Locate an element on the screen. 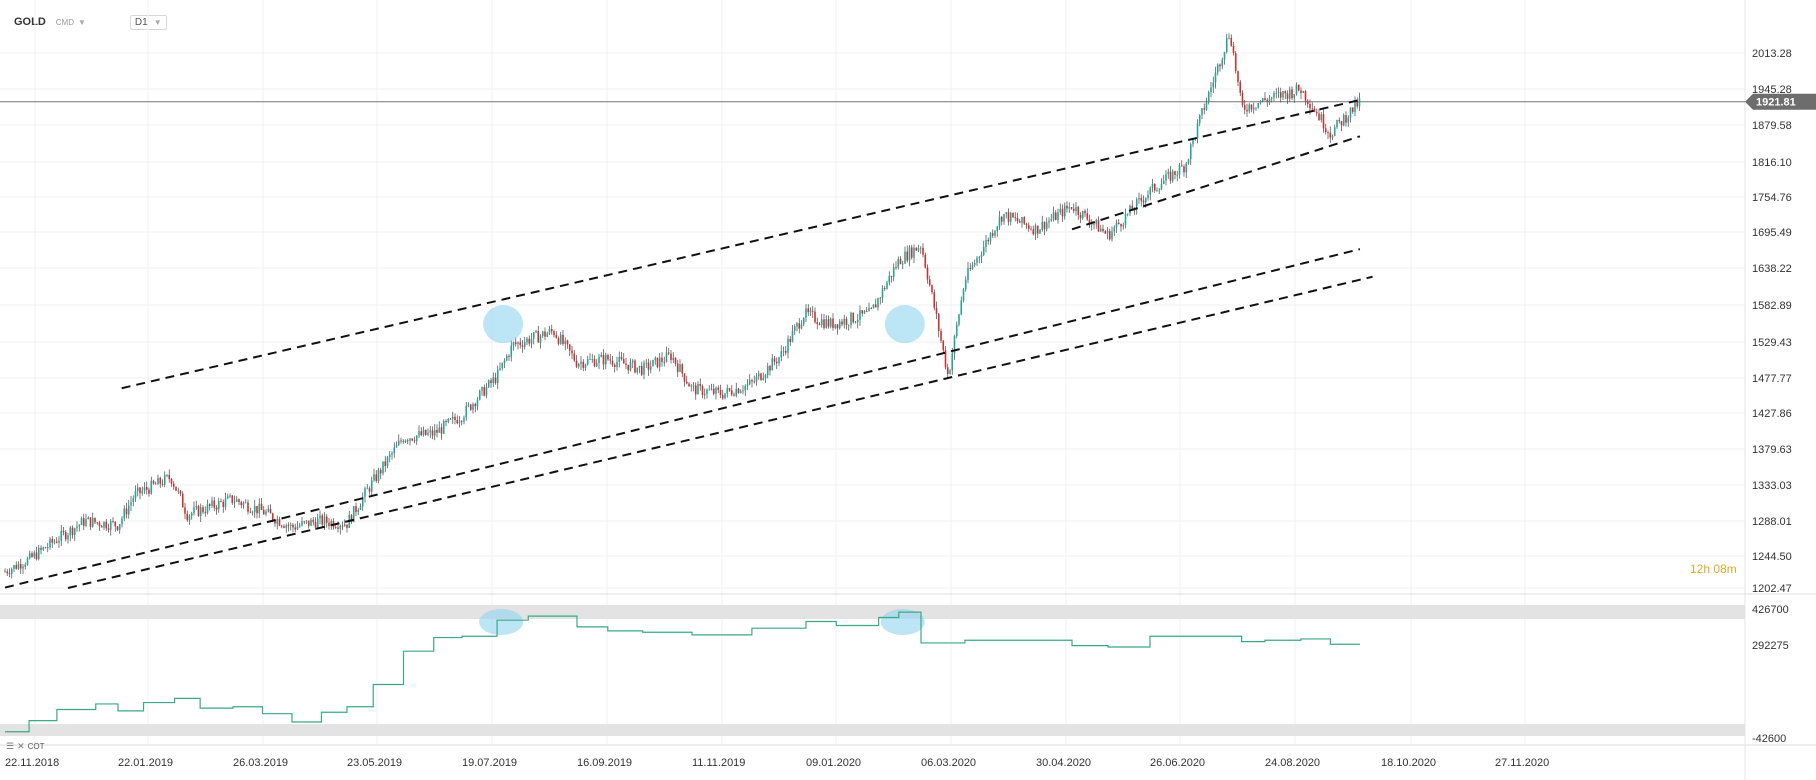 The width and height of the screenshot is (1816, 780). last-price-label: 1921.81 is located at coordinates (1776, 103).